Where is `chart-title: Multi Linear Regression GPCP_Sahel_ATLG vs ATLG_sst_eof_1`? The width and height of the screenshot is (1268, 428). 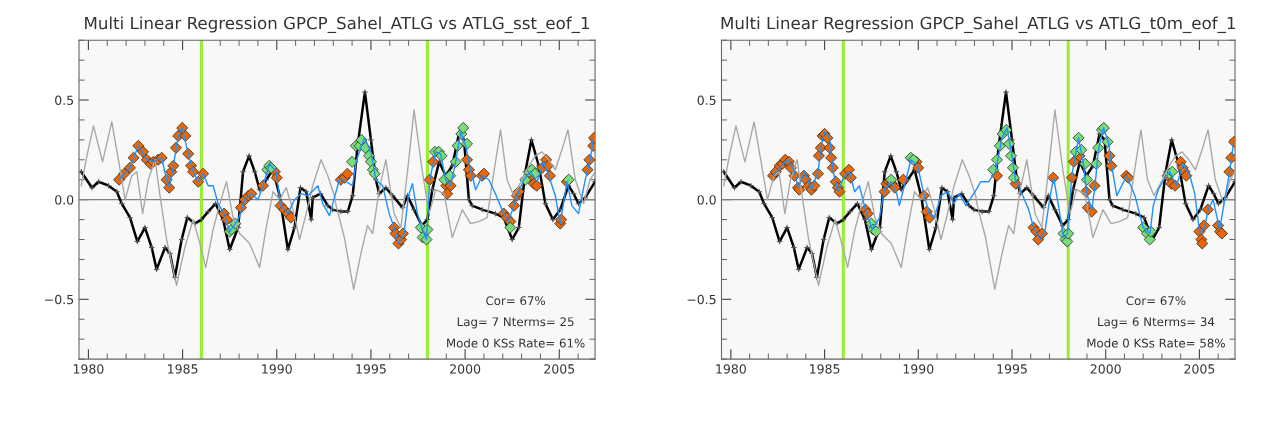 chart-title: Multi Linear Regression GPCP_Sahel_ATLG vs ATLG_sst_eof_1 is located at coordinates (337, 25).